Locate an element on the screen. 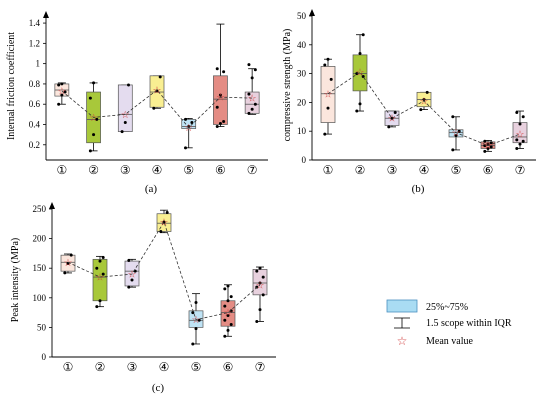 This screenshot has height=402, width=550. legend-item-mean: ☆ Mean value is located at coordinates (435, 341).